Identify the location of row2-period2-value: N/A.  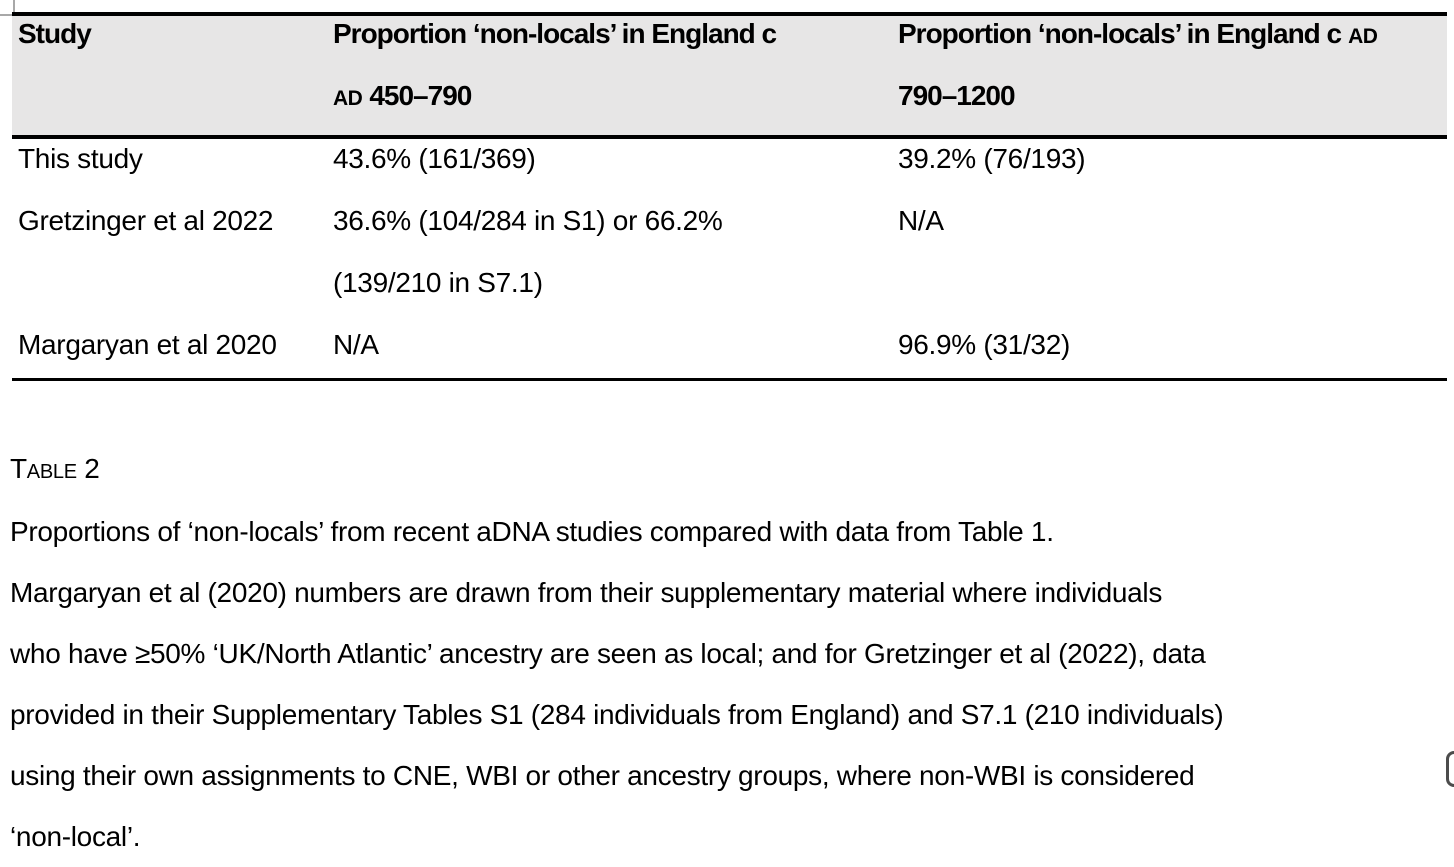
(921, 220).